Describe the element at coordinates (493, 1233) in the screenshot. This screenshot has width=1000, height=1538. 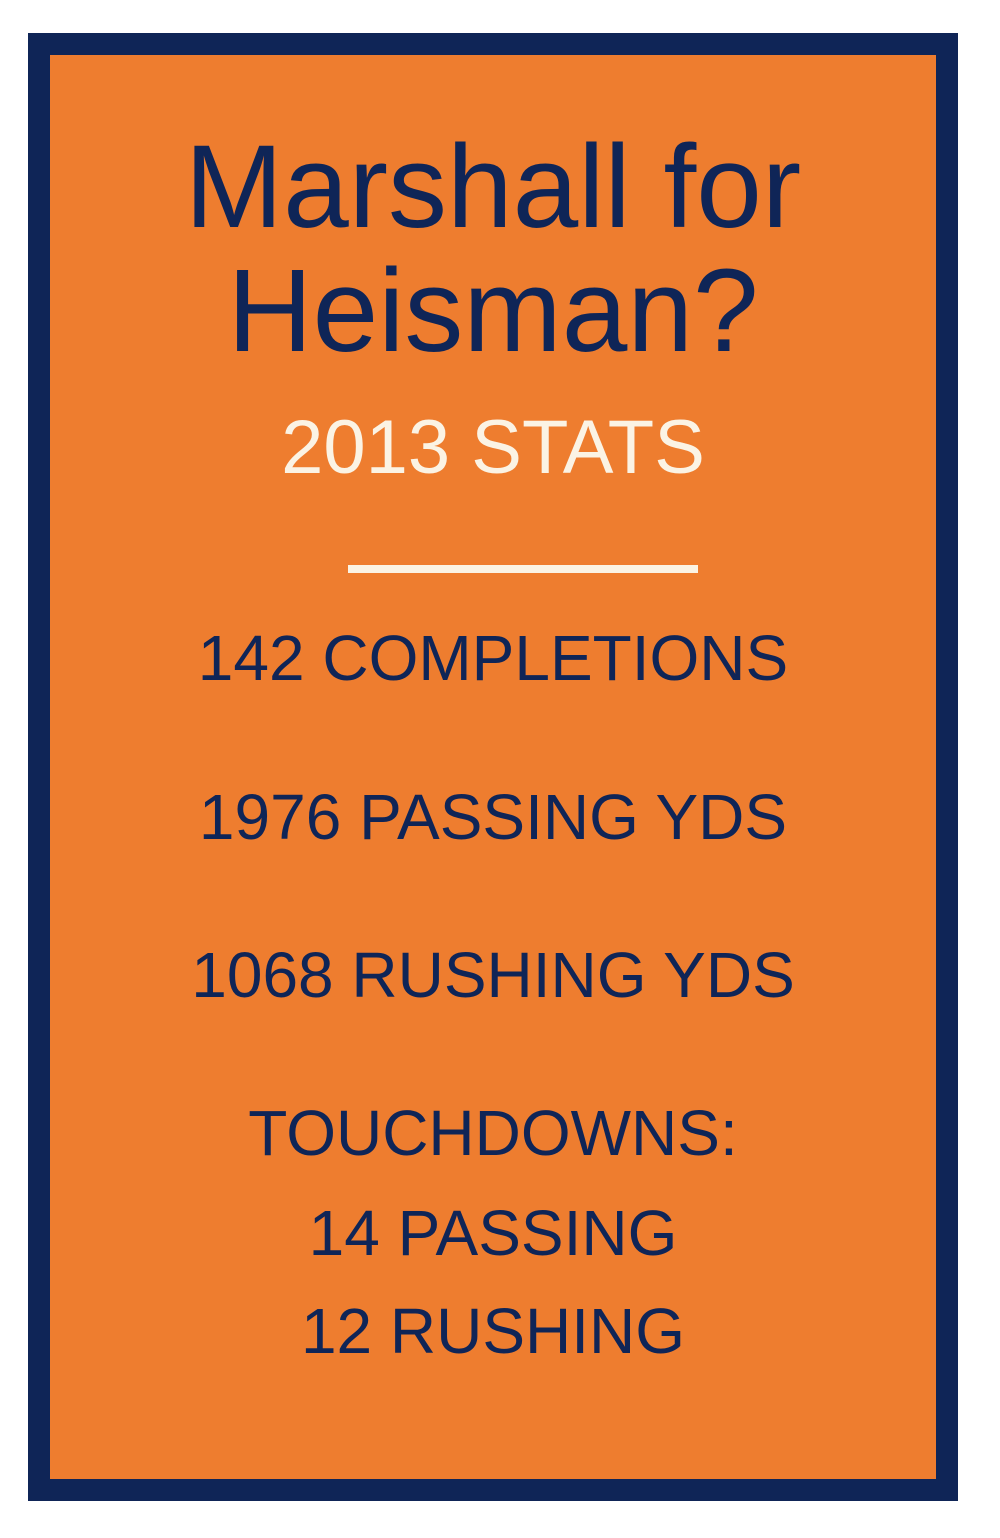
I see `touchdowns-passing: 14 PASSING` at that location.